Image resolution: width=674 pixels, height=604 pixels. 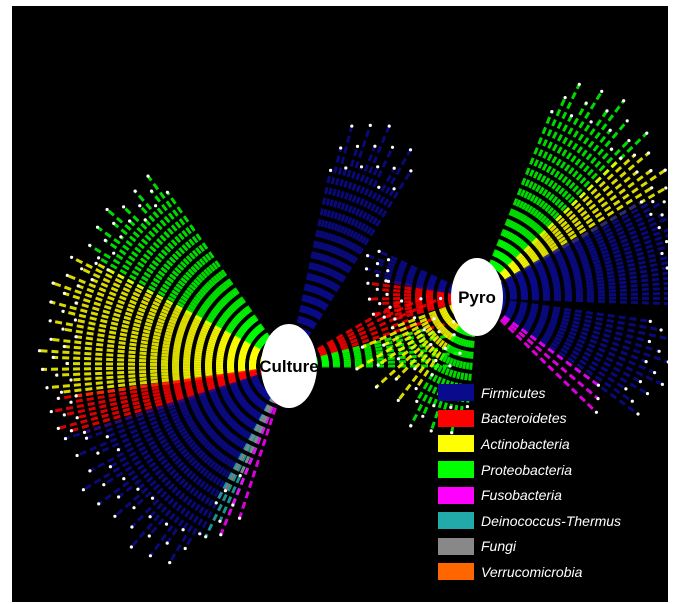 I want to click on legend-label: Actinobacteria, so click(x=525, y=443).